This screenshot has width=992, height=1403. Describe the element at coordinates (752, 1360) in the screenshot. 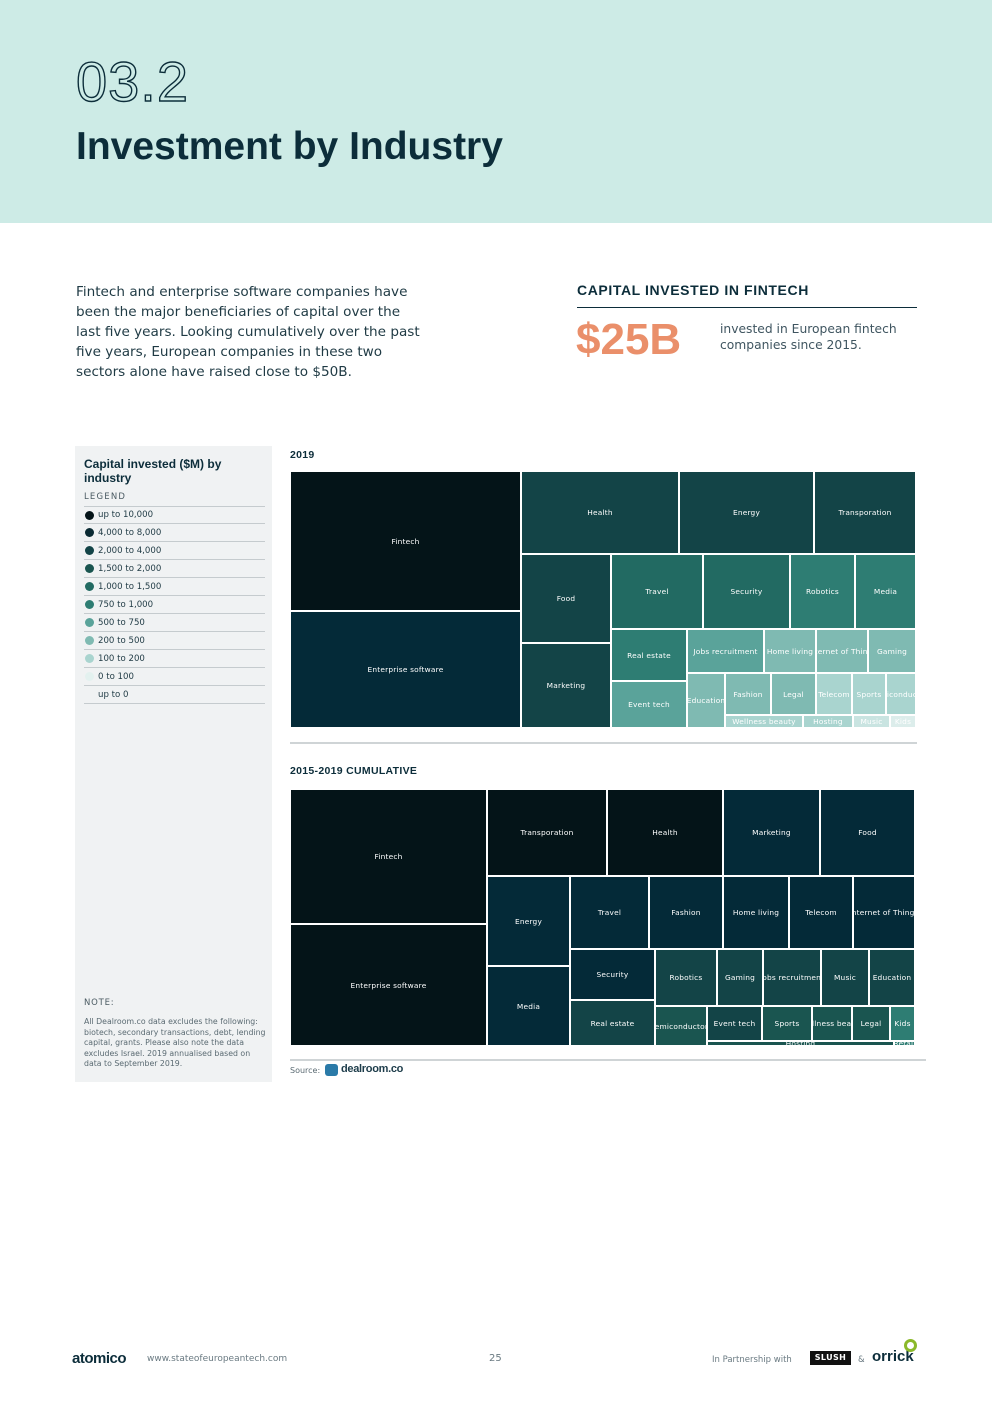

I see `partner-text: In Partnership with` at that location.